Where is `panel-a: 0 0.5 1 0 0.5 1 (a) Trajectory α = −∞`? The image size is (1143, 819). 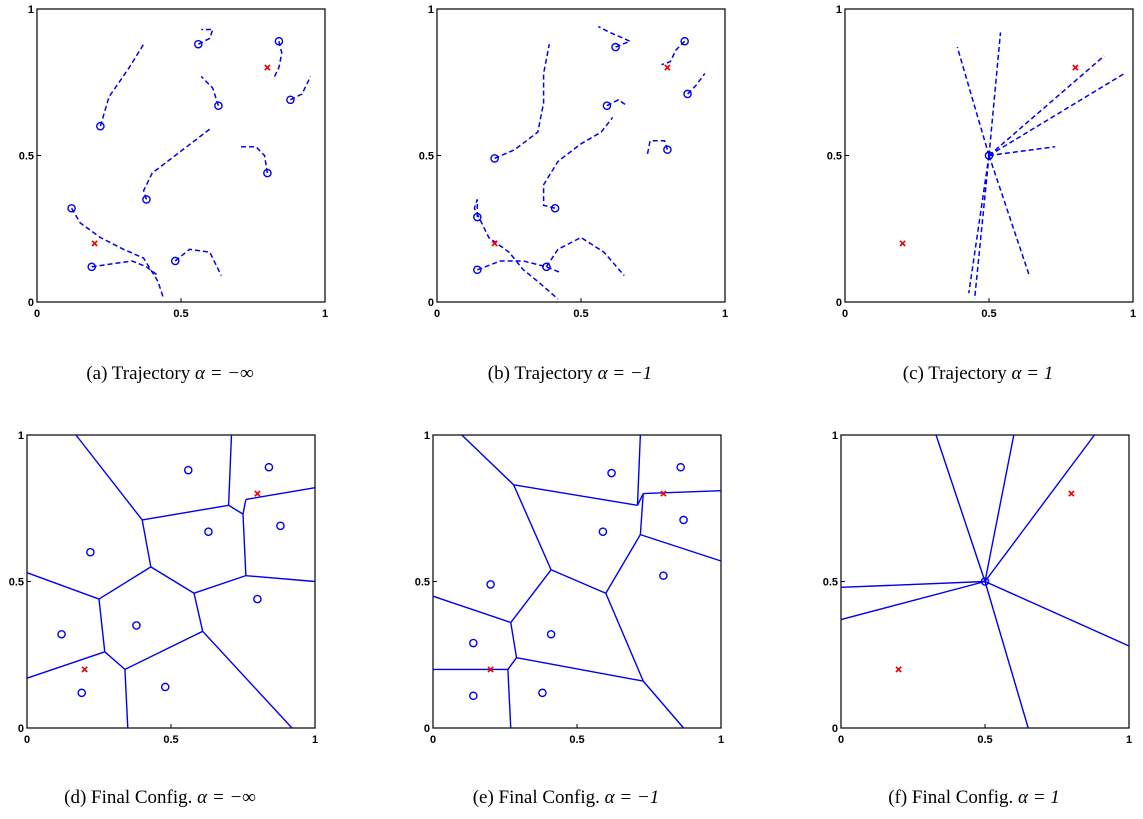 panel-a: 0 0.5 1 0 0.5 1 (a) Trajectory α = −∞ is located at coordinates (173, 200).